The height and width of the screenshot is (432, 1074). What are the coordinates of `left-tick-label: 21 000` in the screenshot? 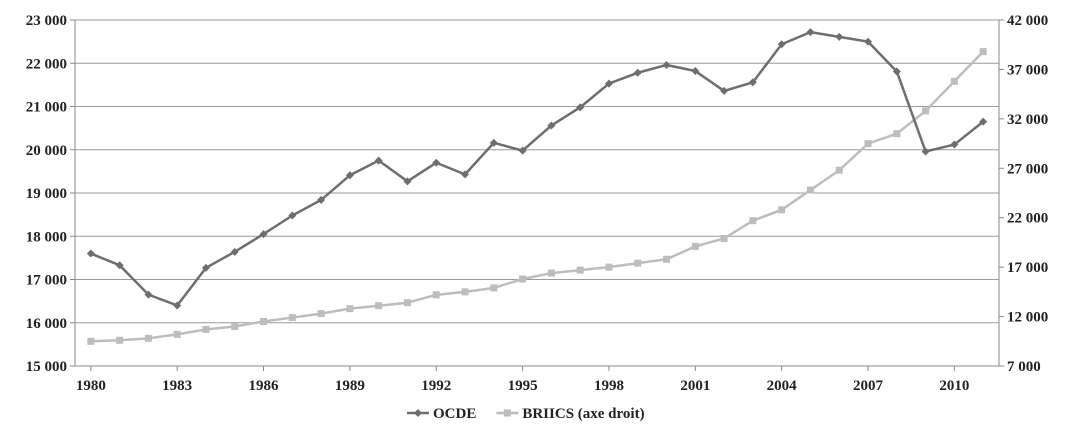 It's located at (46, 108).